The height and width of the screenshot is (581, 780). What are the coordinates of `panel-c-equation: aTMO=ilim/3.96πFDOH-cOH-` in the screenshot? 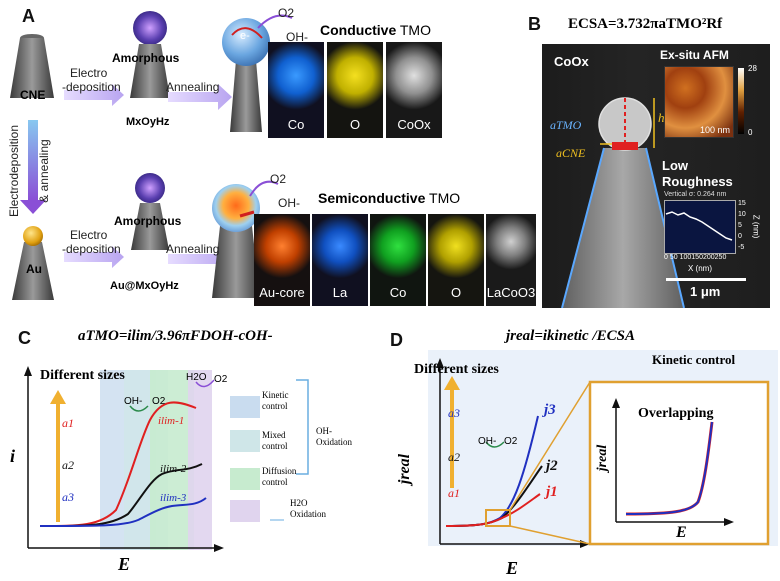 It's located at (175, 336).